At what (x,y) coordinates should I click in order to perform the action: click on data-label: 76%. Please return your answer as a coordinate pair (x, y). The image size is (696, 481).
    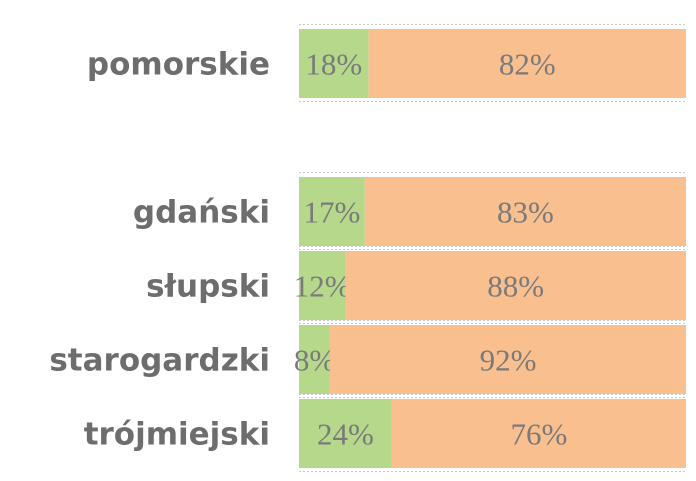
    Looking at the image, I should click on (539, 434).